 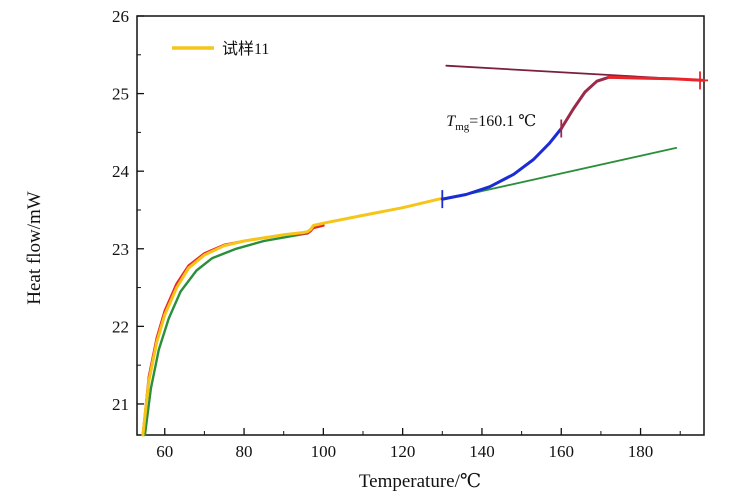 I want to click on x-tick-label: 60, so click(x=164, y=451).